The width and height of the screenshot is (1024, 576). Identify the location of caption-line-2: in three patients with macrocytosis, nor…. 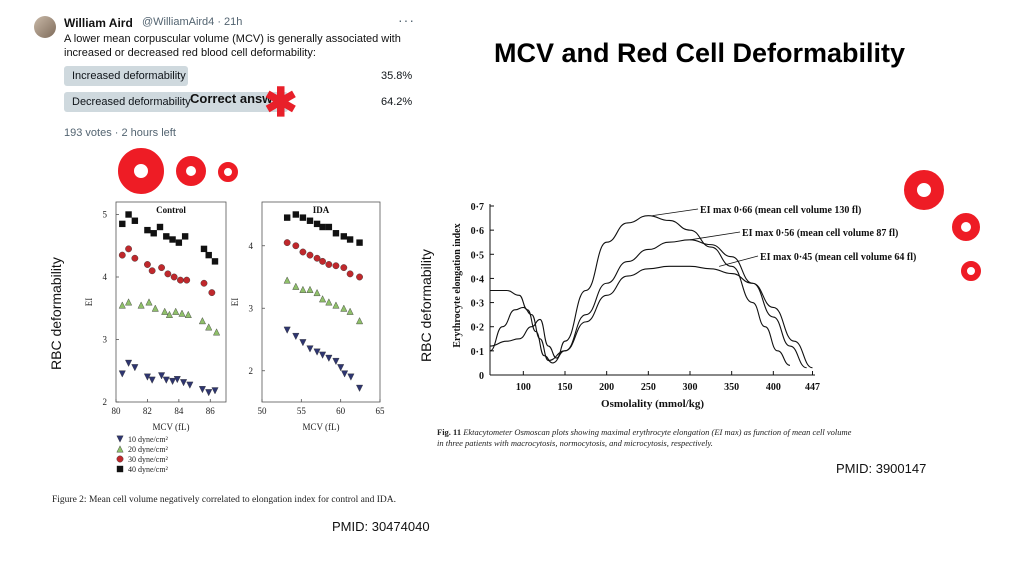
(575, 443).